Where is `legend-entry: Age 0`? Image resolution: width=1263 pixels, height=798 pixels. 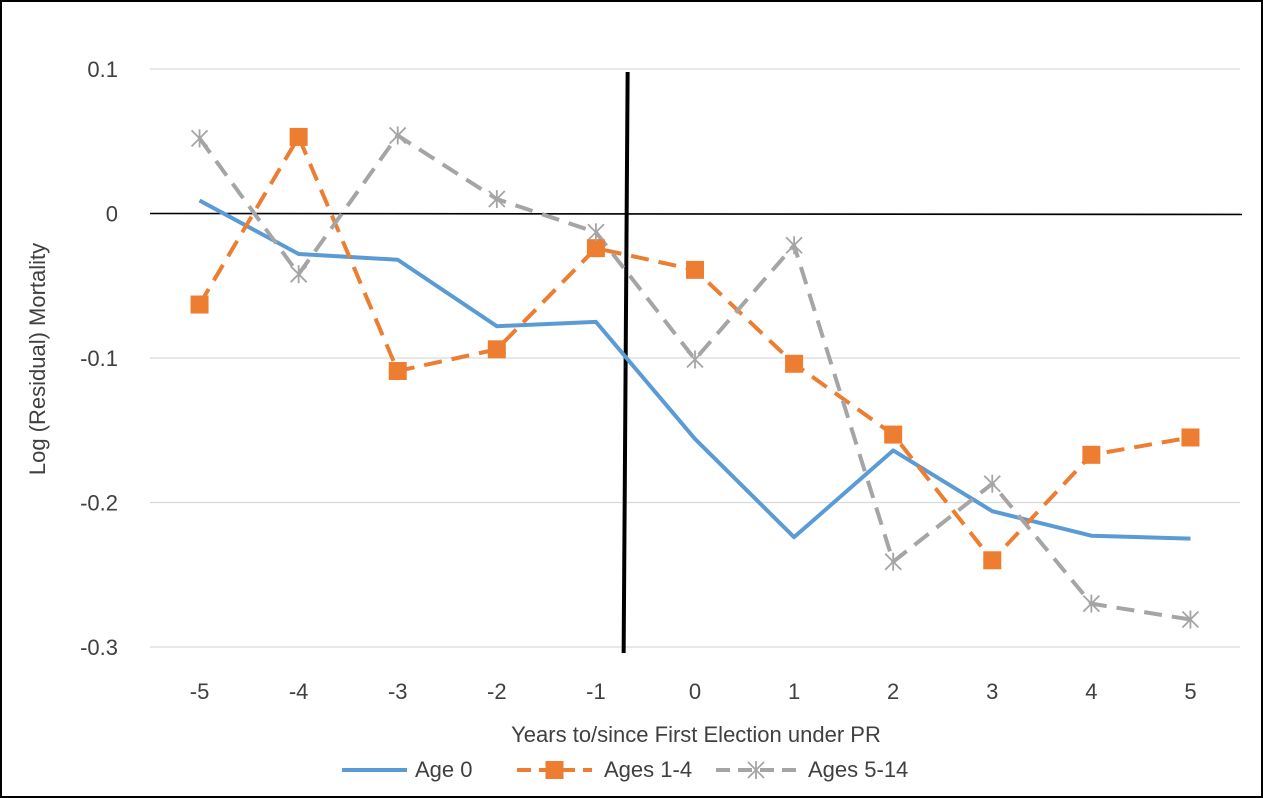 legend-entry: Age 0 is located at coordinates (407, 769).